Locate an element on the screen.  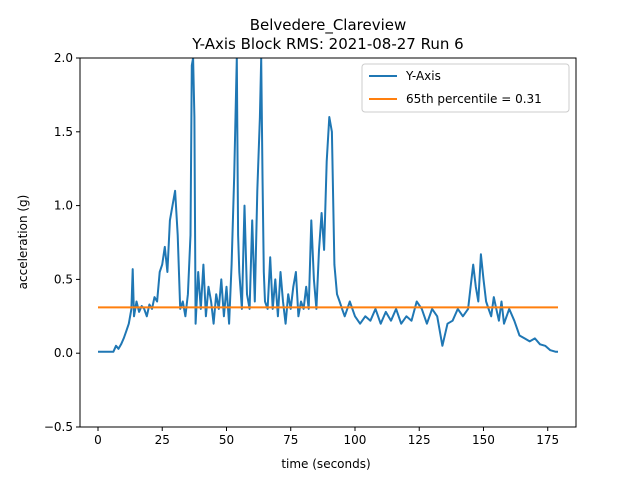
y-tick-label: 1.0 is located at coordinates (63, 206).